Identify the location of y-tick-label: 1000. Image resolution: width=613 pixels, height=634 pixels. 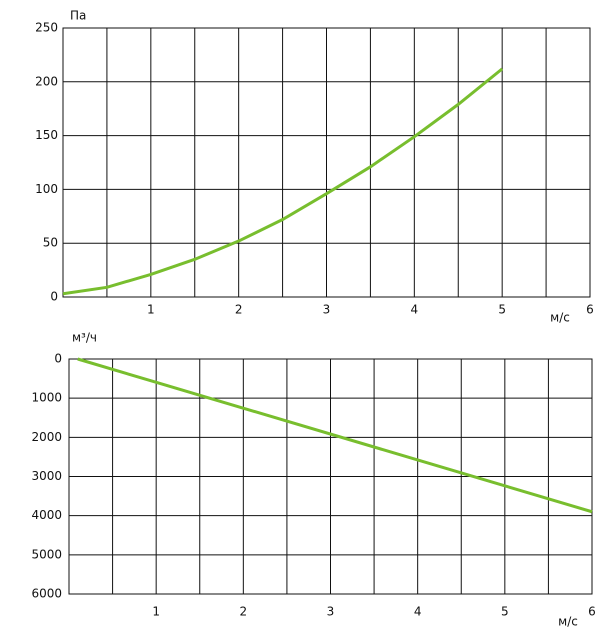
(46, 398).